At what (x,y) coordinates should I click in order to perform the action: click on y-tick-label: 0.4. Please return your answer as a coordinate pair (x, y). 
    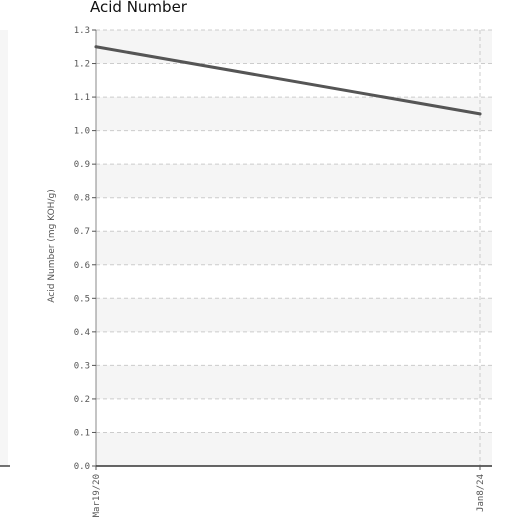
    Looking at the image, I should click on (82, 333).